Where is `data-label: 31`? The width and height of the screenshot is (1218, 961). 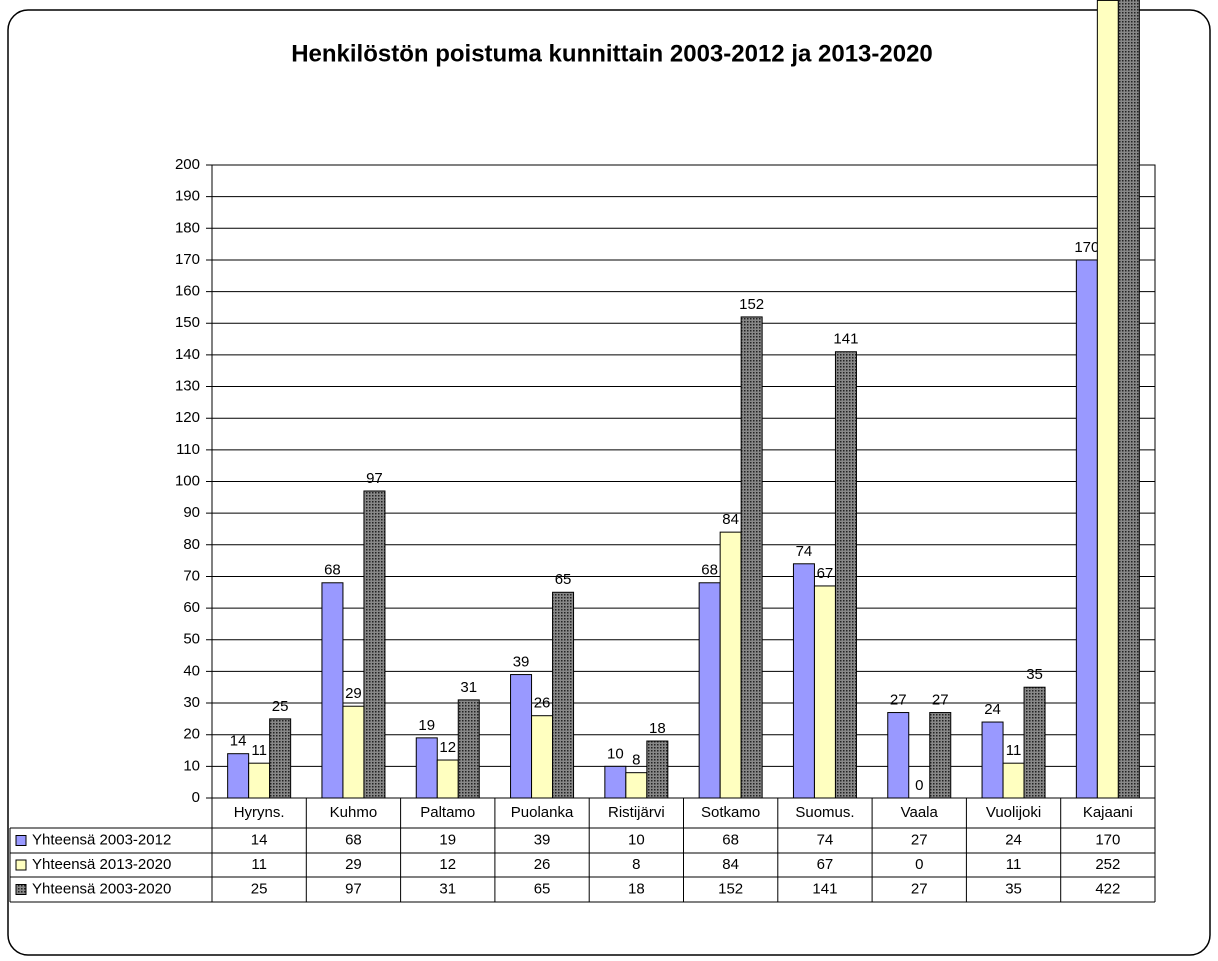 data-label: 31 is located at coordinates (468, 687).